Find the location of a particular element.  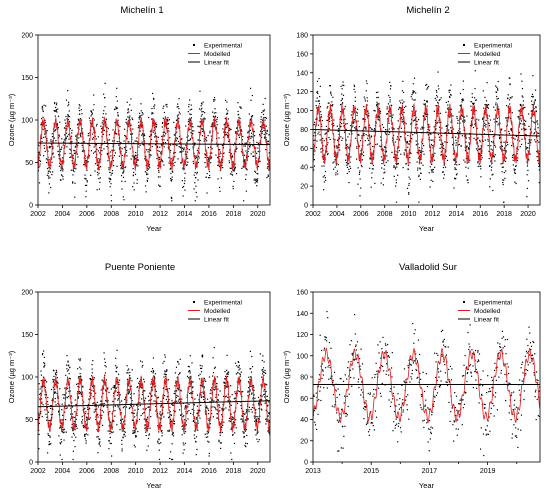

x-tick-label: 2018 is located at coordinates (234, 214).